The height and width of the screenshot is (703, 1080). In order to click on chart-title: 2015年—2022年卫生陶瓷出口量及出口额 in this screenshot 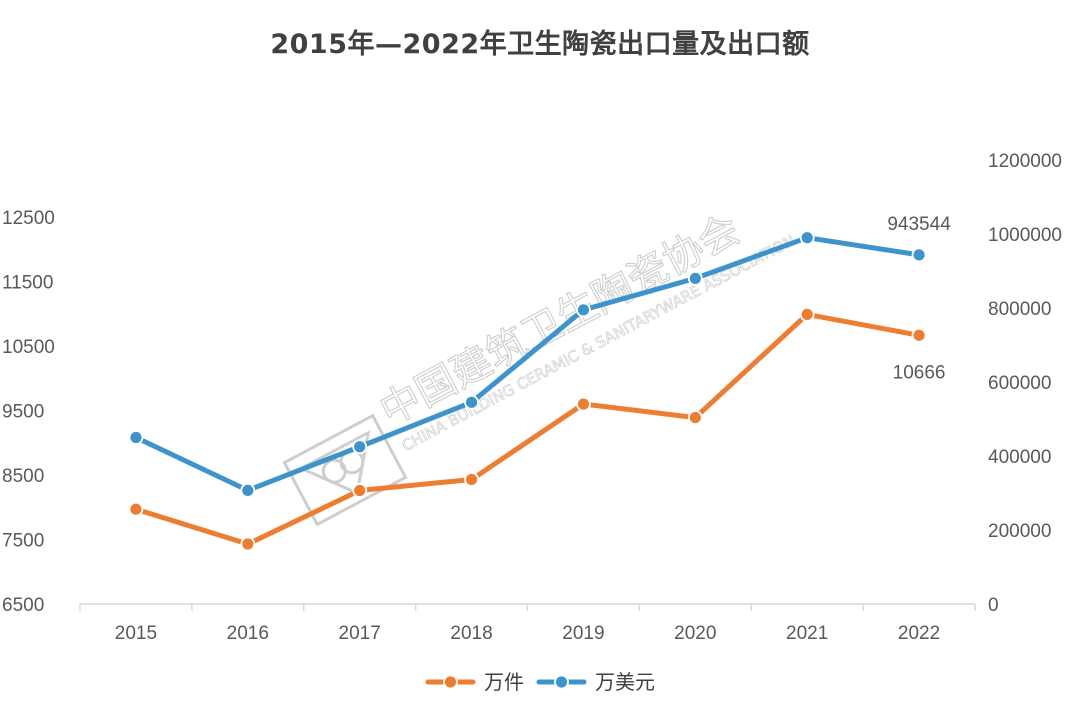, I will do `click(540, 44)`.